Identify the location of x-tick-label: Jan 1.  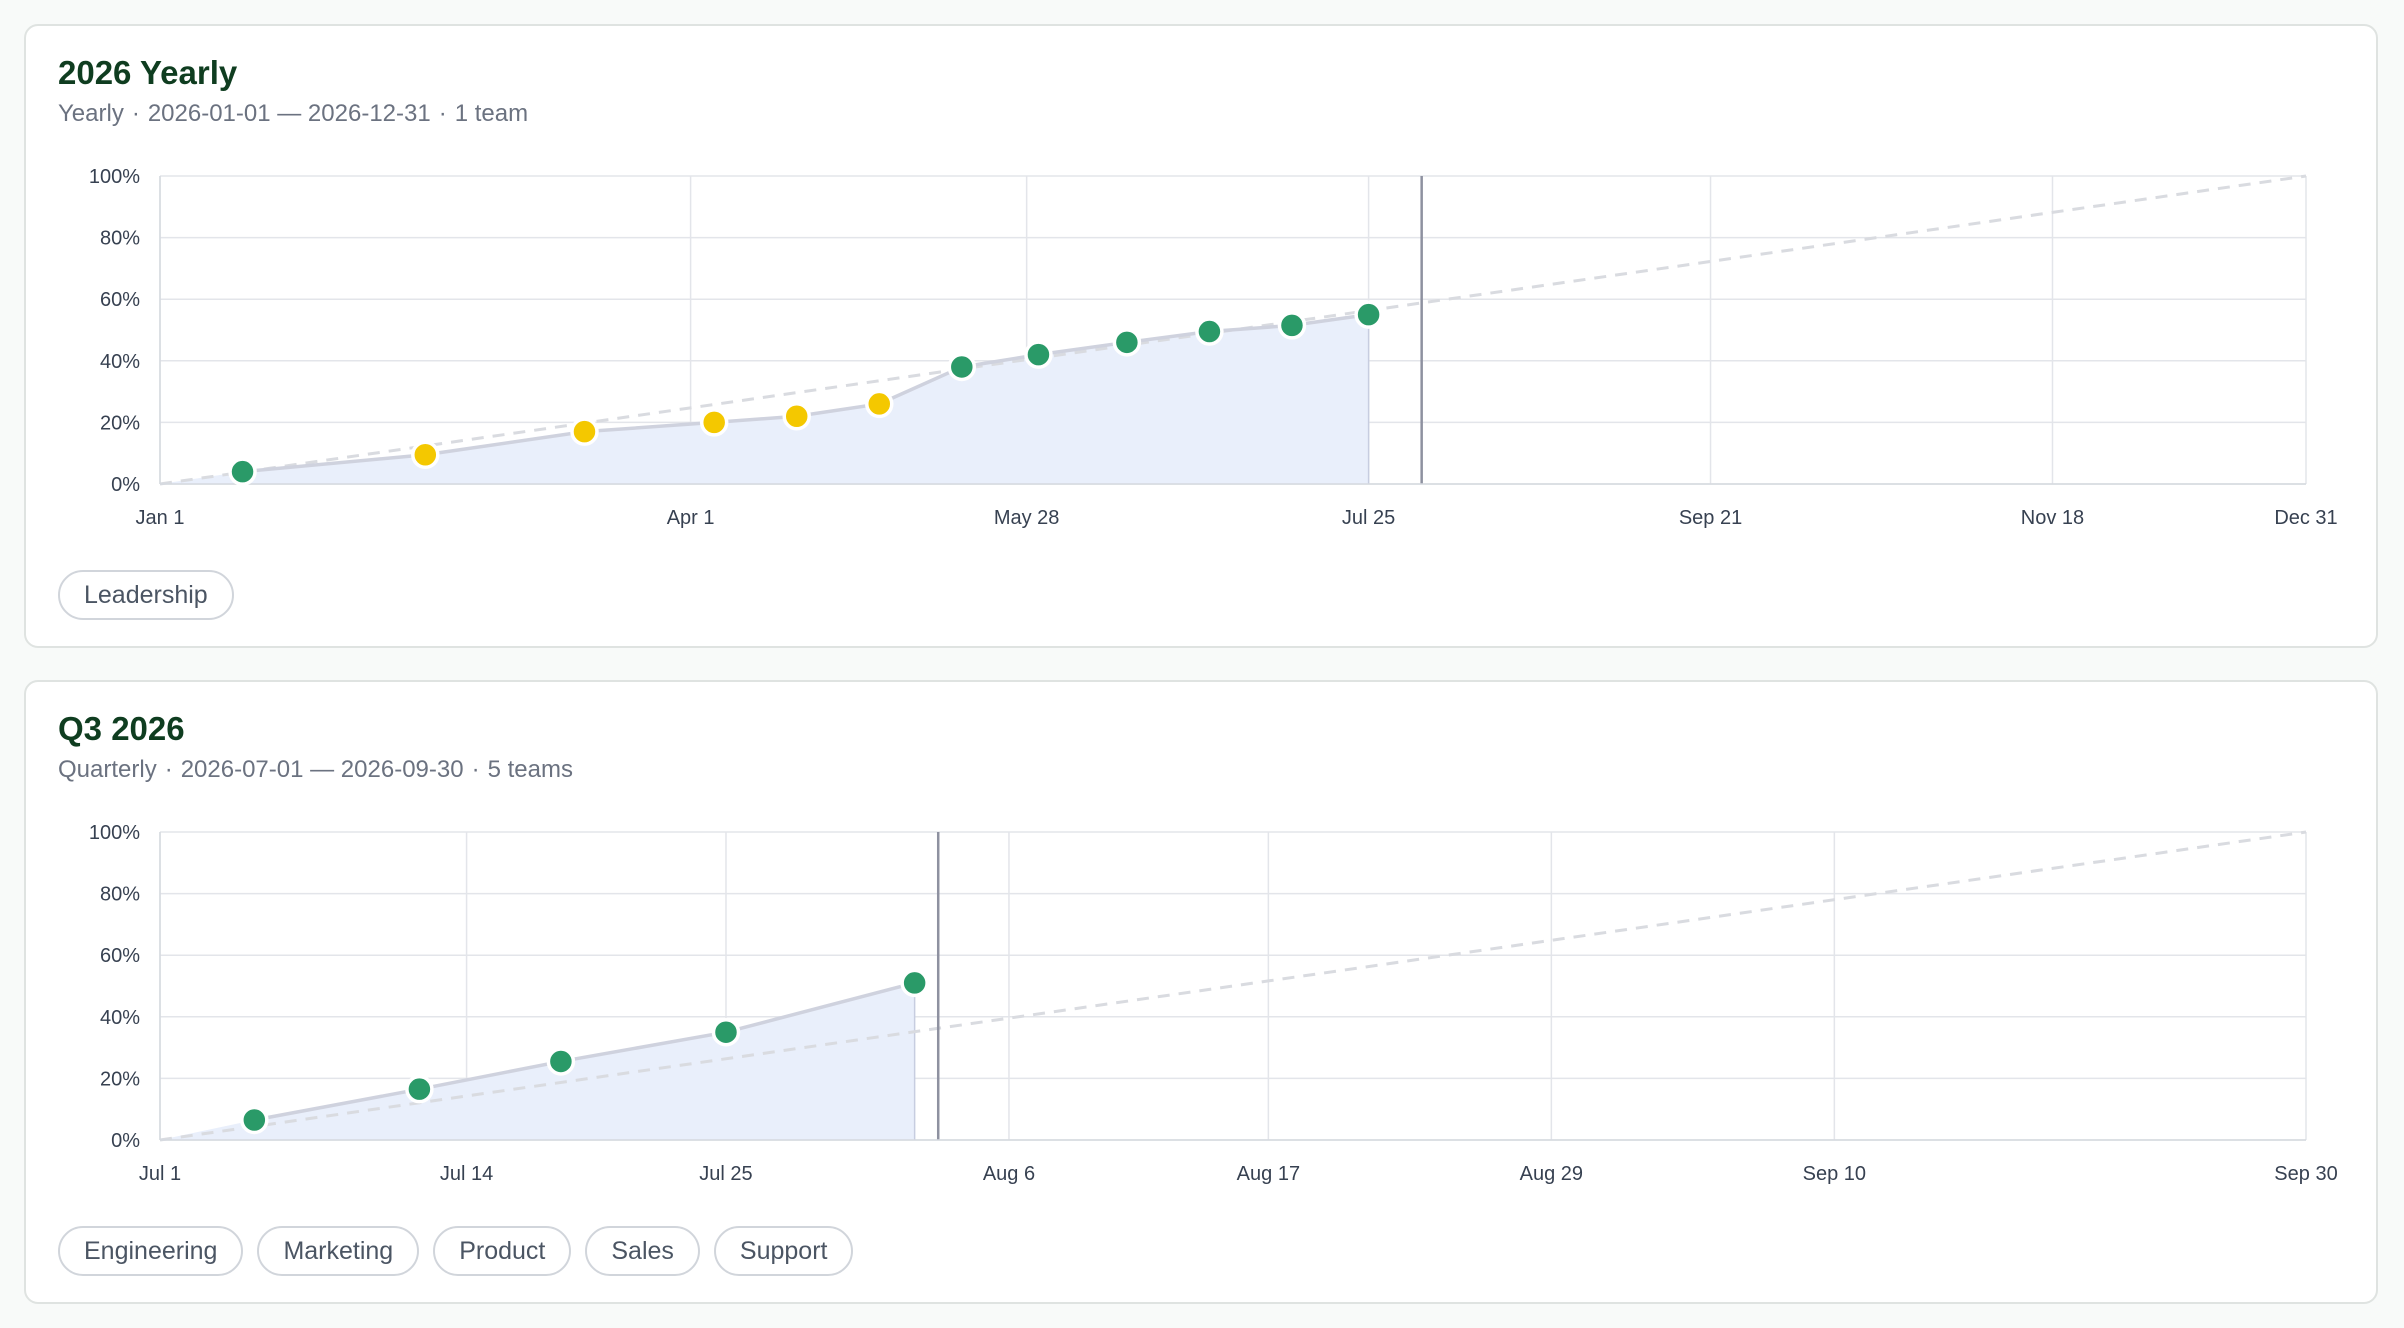
(160, 518).